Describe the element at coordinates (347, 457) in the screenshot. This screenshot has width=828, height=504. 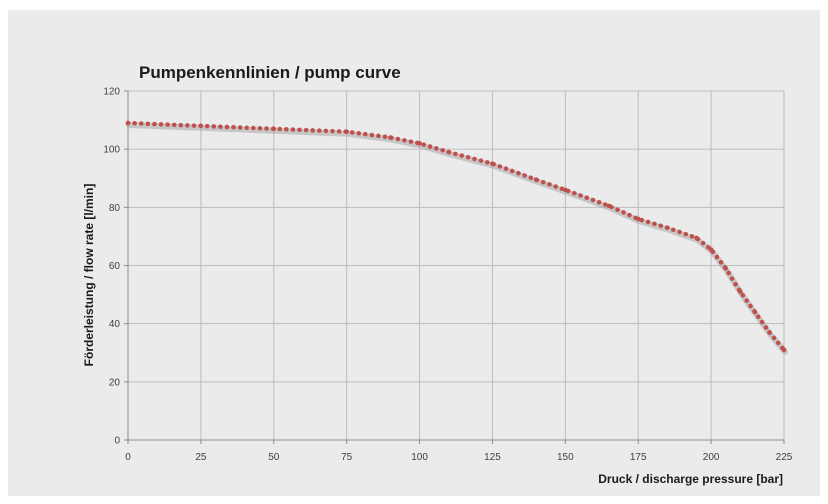
I see `x-tick-label: 75` at that location.